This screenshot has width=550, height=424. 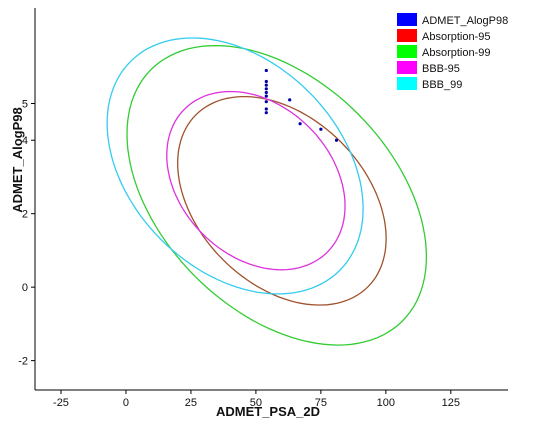 I want to click on legend-label: Absorption-95, so click(x=456, y=37).